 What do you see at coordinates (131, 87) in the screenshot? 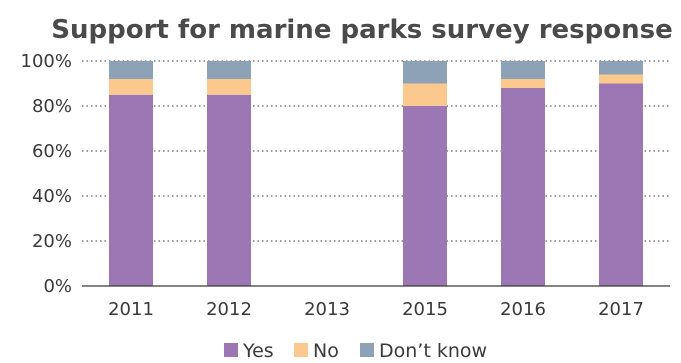
I see `bar-segment-no-2011` at bounding box center [131, 87].